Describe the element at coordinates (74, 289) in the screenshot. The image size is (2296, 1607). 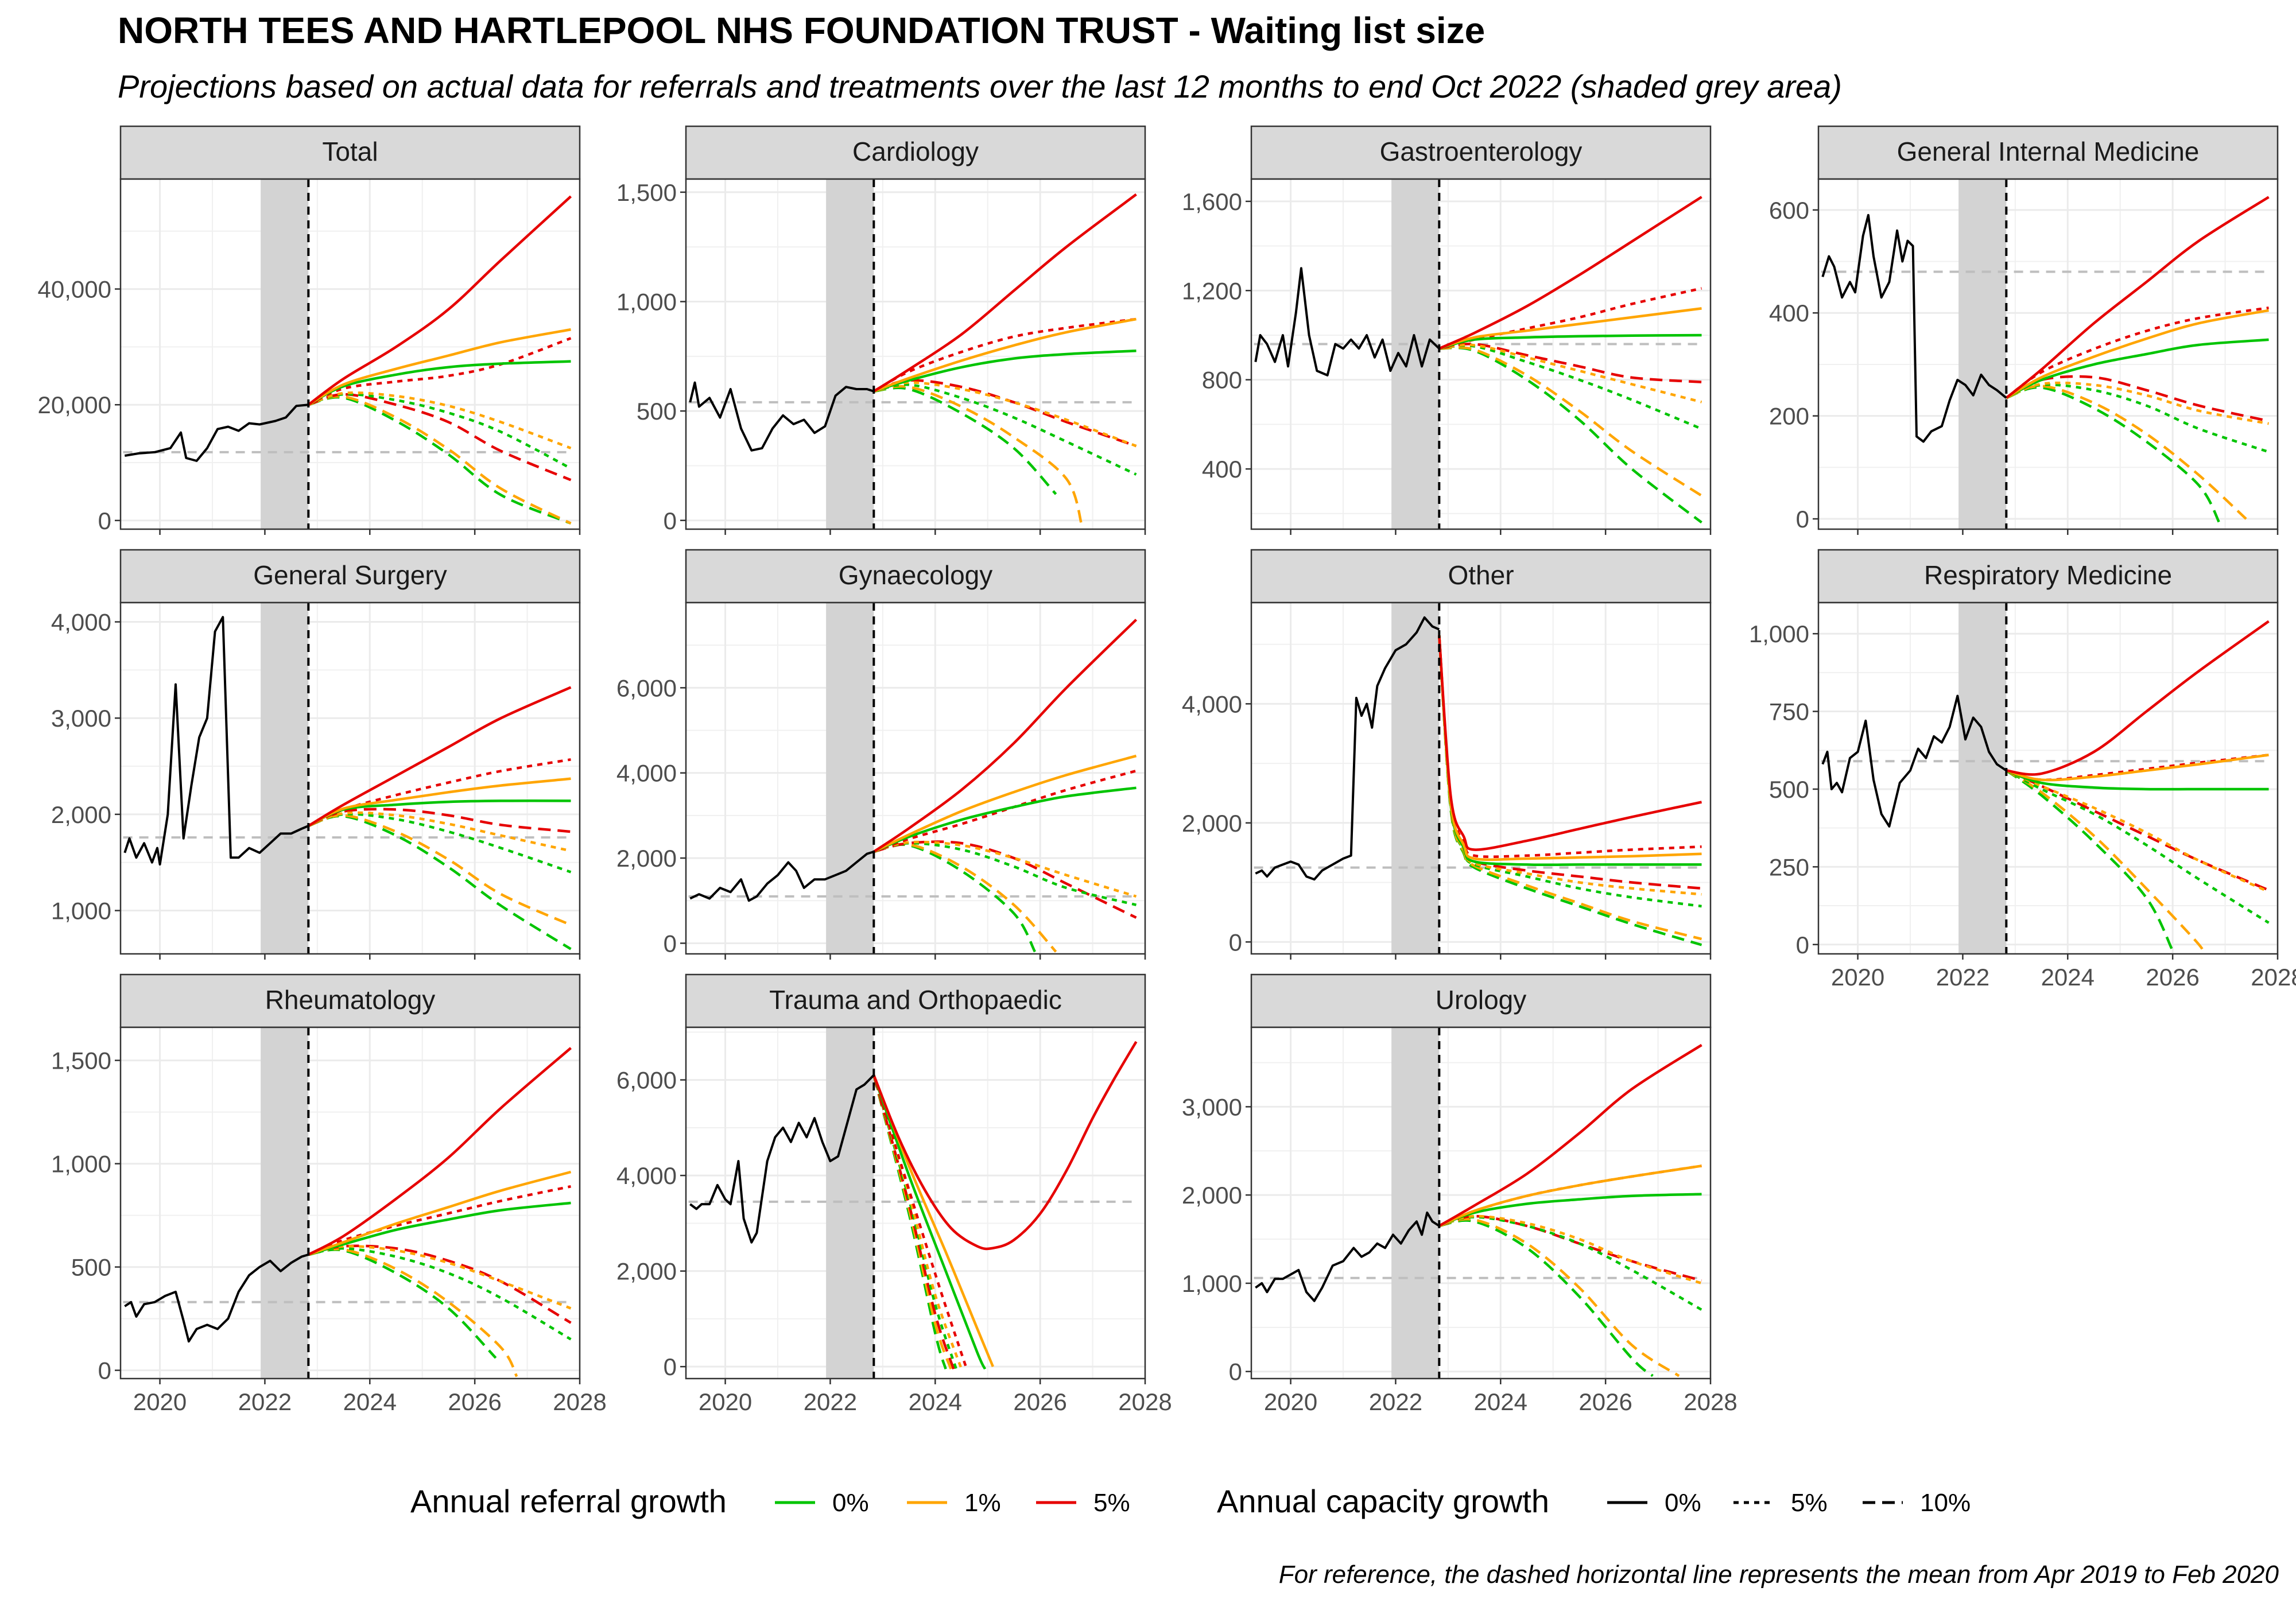
I see `y-tick-label: 40,000` at that location.